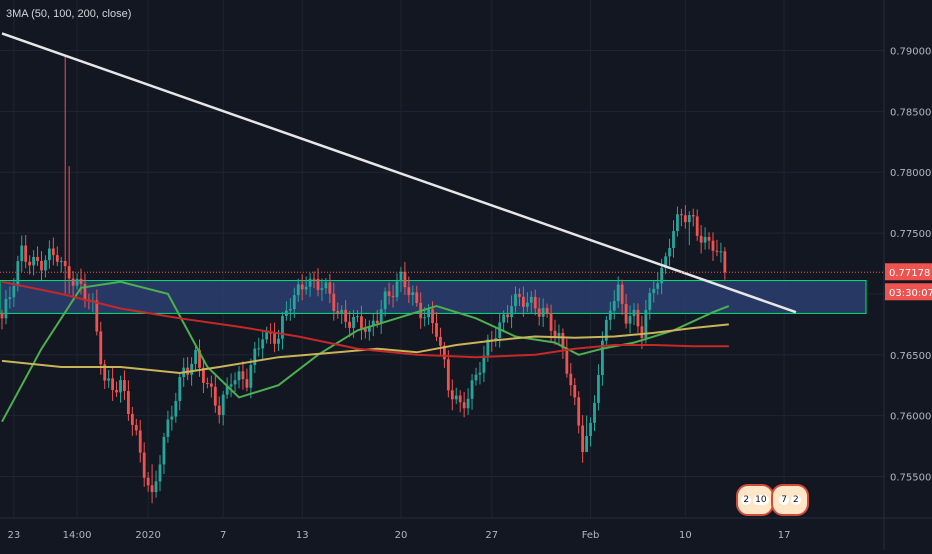 Image resolution: width=932 pixels, height=554 pixels. I want to click on current-price-tag, so click(908, 272).